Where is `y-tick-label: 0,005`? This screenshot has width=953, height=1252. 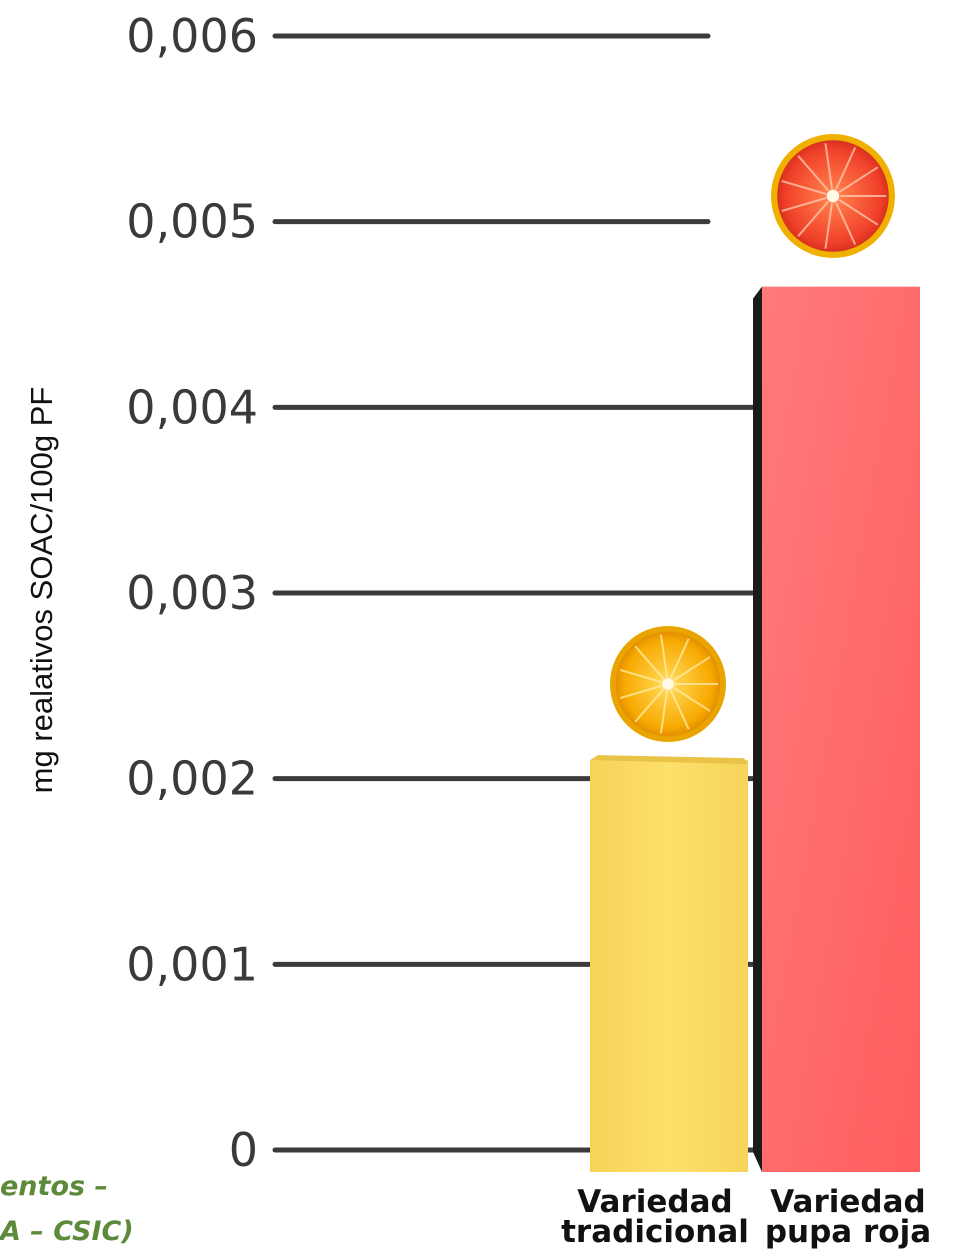 y-tick-label: 0,005 is located at coordinates (192, 222).